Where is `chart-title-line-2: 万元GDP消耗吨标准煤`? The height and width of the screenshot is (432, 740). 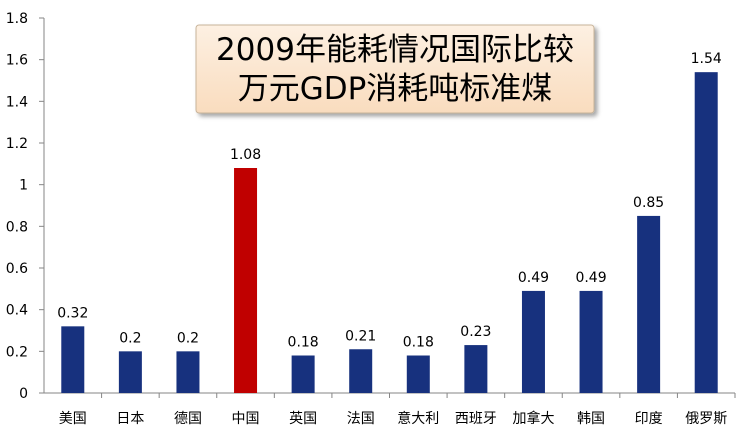 chart-title-line-2: 万元GDP消耗吨标准煤 is located at coordinates (395, 89).